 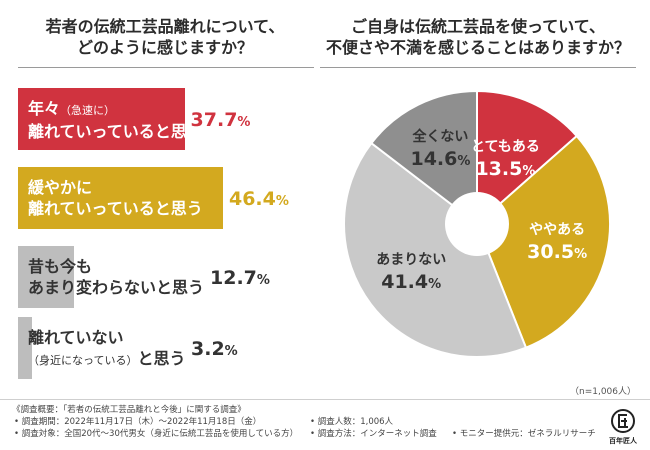 I want to click on pie-slice-0-unit: %, so click(x=529, y=172).